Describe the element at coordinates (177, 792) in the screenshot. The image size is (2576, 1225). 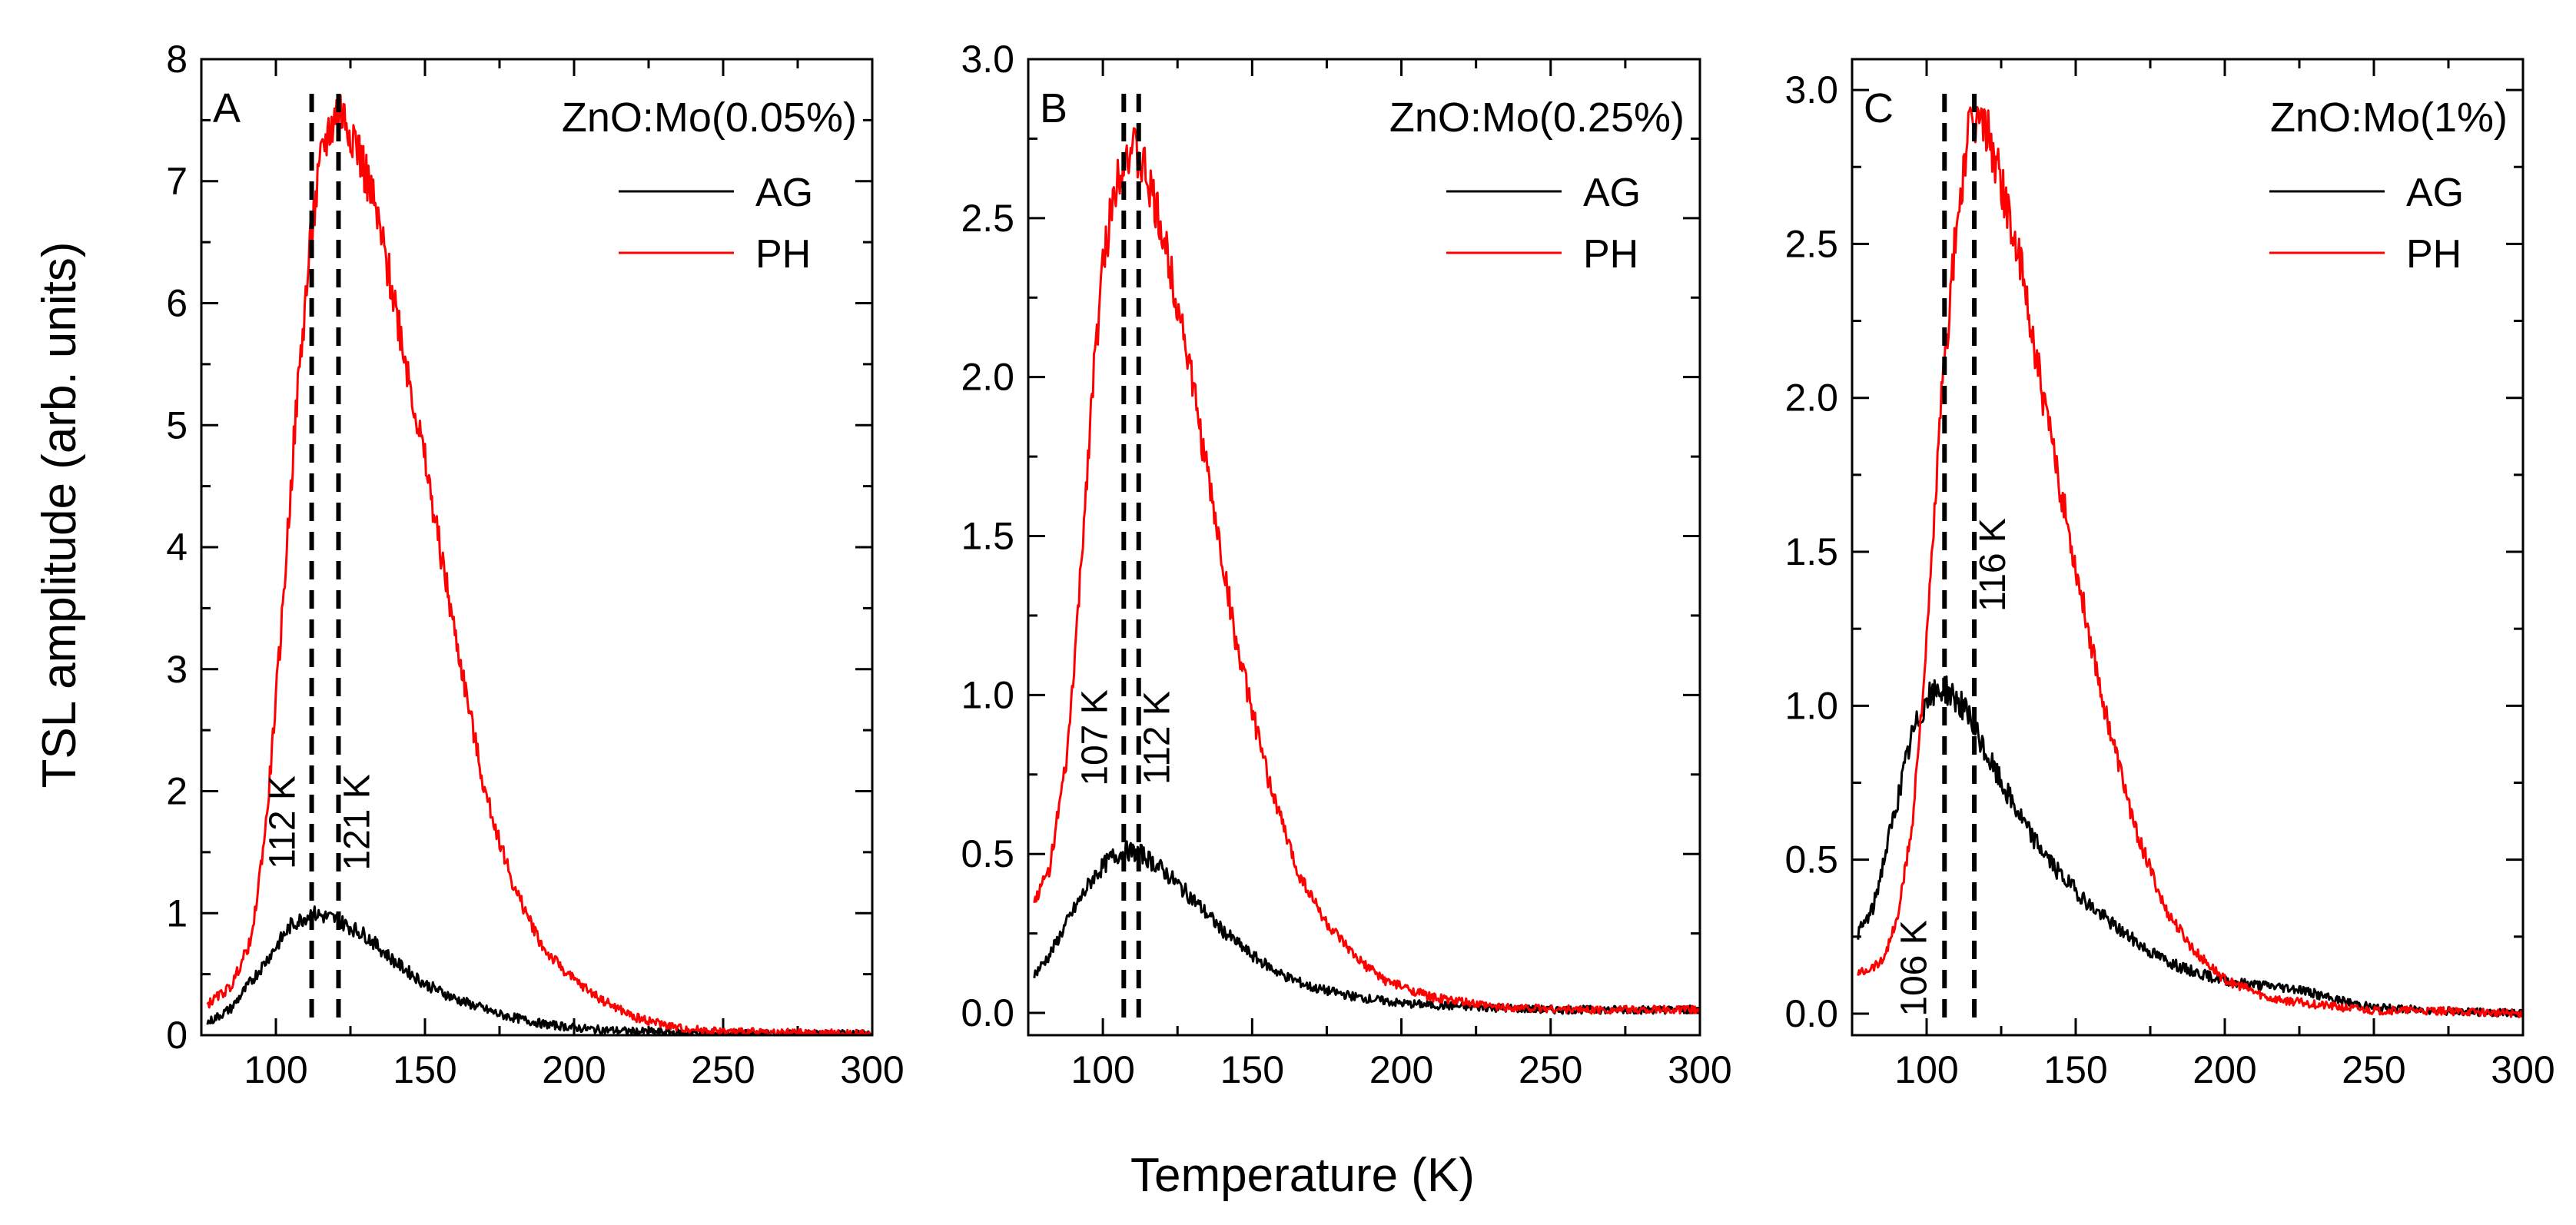
I see `y-tick-label: 2` at that location.